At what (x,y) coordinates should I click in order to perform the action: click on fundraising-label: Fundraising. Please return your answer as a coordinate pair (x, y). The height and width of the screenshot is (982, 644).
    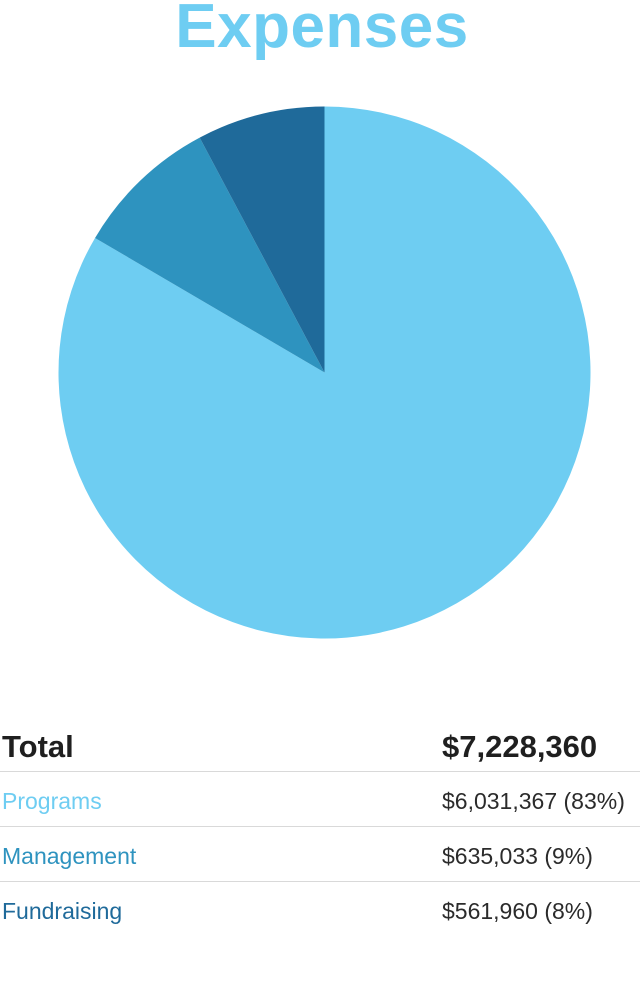
    Looking at the image, I should click on (62, 911).